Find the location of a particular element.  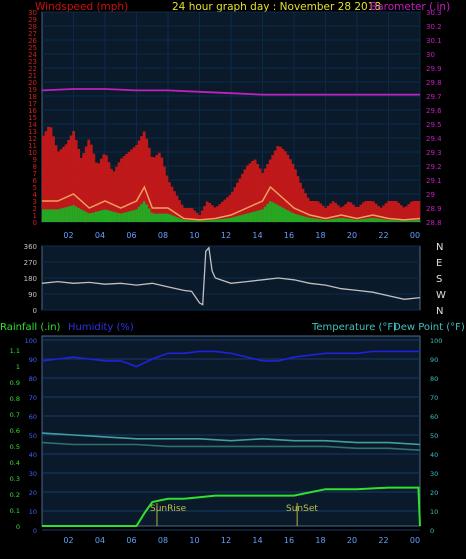

rain-tick-label: 0 is located at coordinates (18, 527).